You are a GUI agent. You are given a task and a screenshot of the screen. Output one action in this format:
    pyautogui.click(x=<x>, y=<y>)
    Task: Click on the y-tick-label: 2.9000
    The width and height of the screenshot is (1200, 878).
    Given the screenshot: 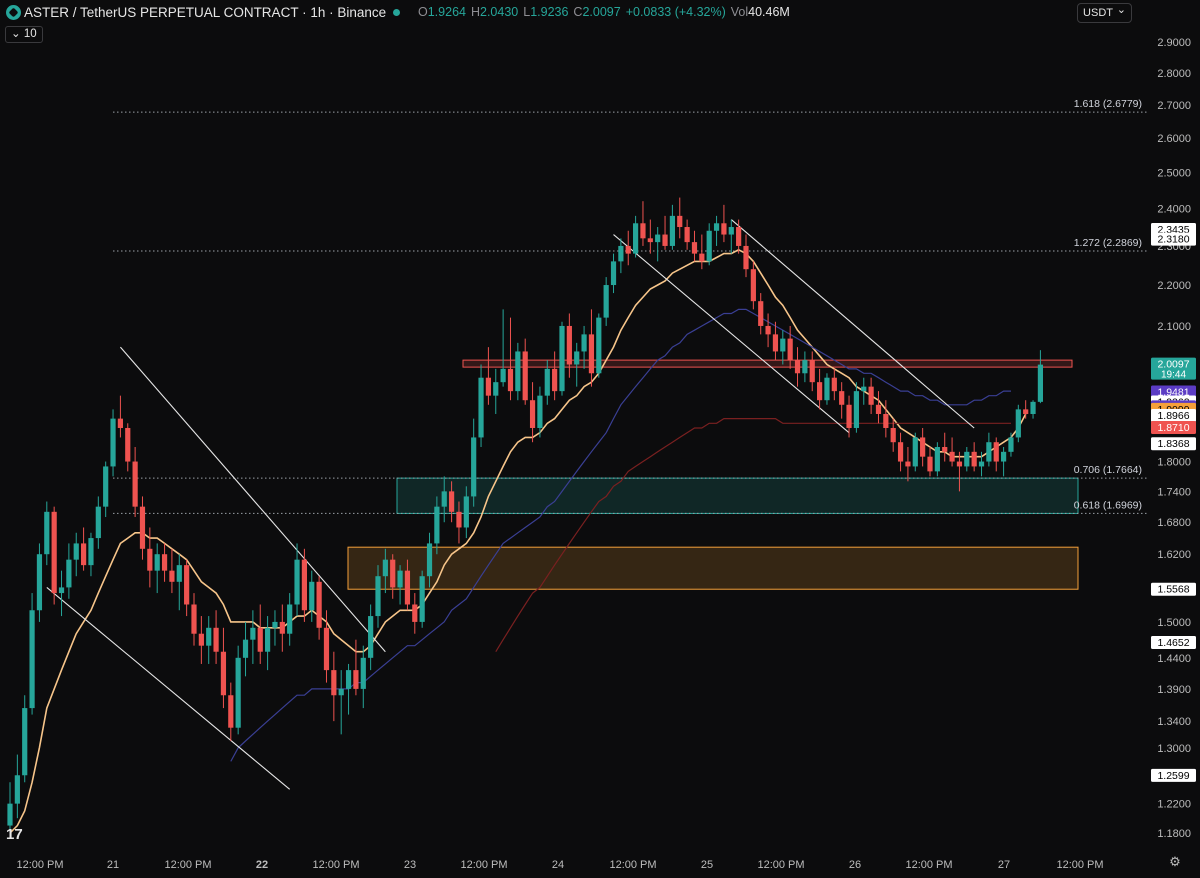 What is the action you would take?
    pyautogui.click(x=1174, y=43)
    